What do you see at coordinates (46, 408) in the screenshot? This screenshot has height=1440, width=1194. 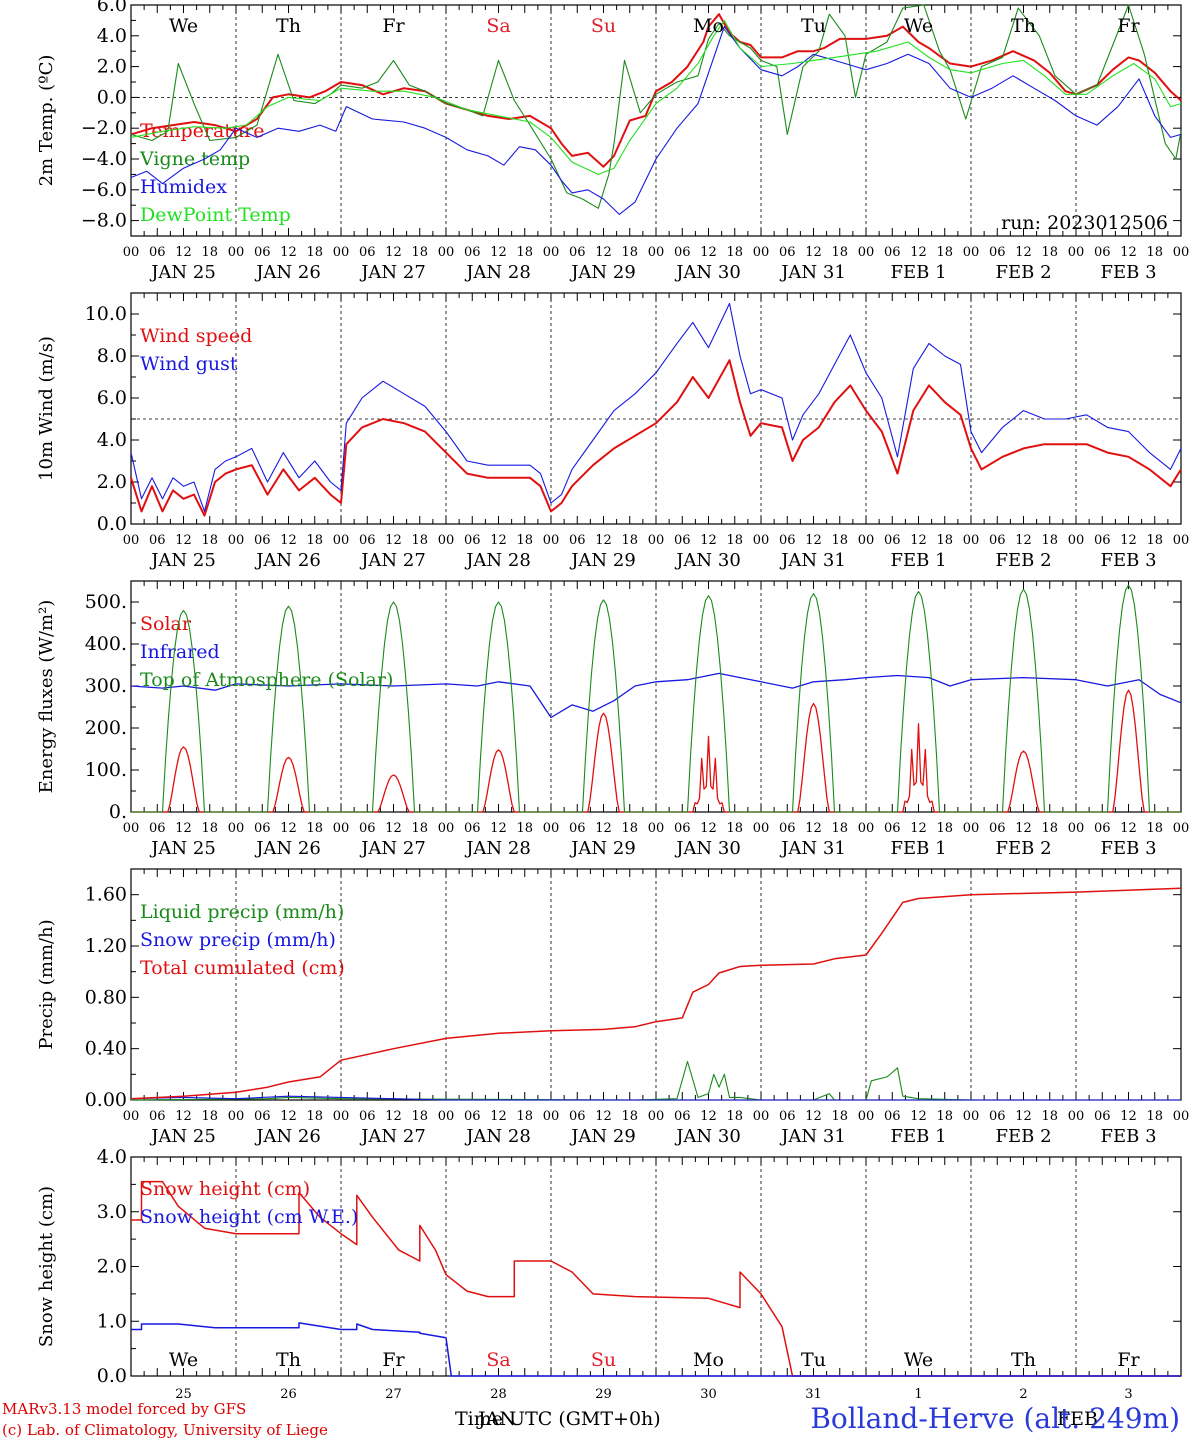 I see `y-axis-label: 10m Wind (m/s)` at bounding box center [46, 408].